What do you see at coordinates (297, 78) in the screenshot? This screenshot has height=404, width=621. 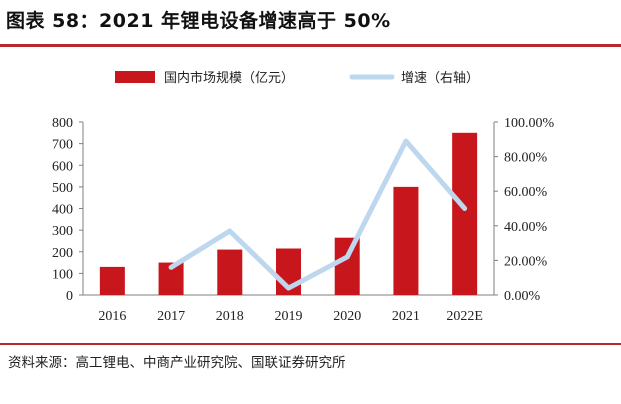 I see `legend: 国内市场规模（亿元） 增速（右轴）` at bounding box center [297, 78].